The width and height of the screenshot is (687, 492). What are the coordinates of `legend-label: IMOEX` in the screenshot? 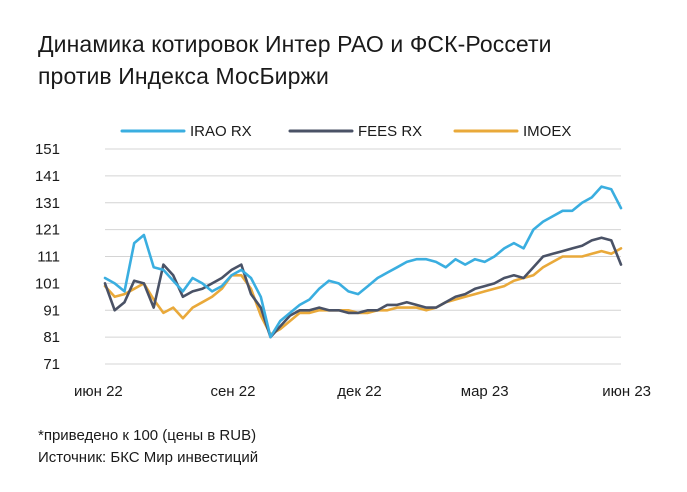 It's located at (547, 131).